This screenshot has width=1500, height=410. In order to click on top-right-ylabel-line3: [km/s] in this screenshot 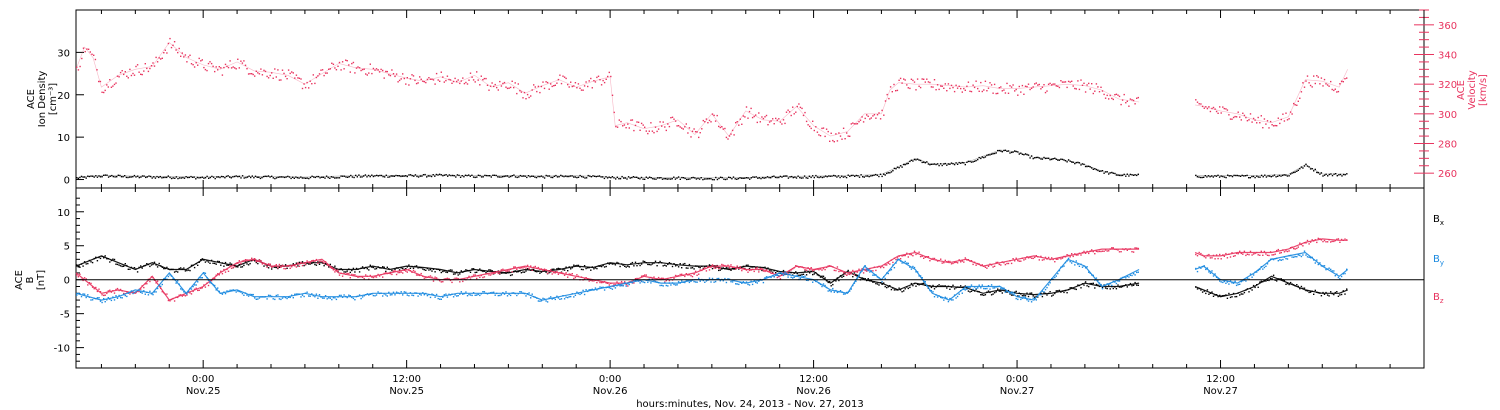, I will do `click(1483, 90)`.